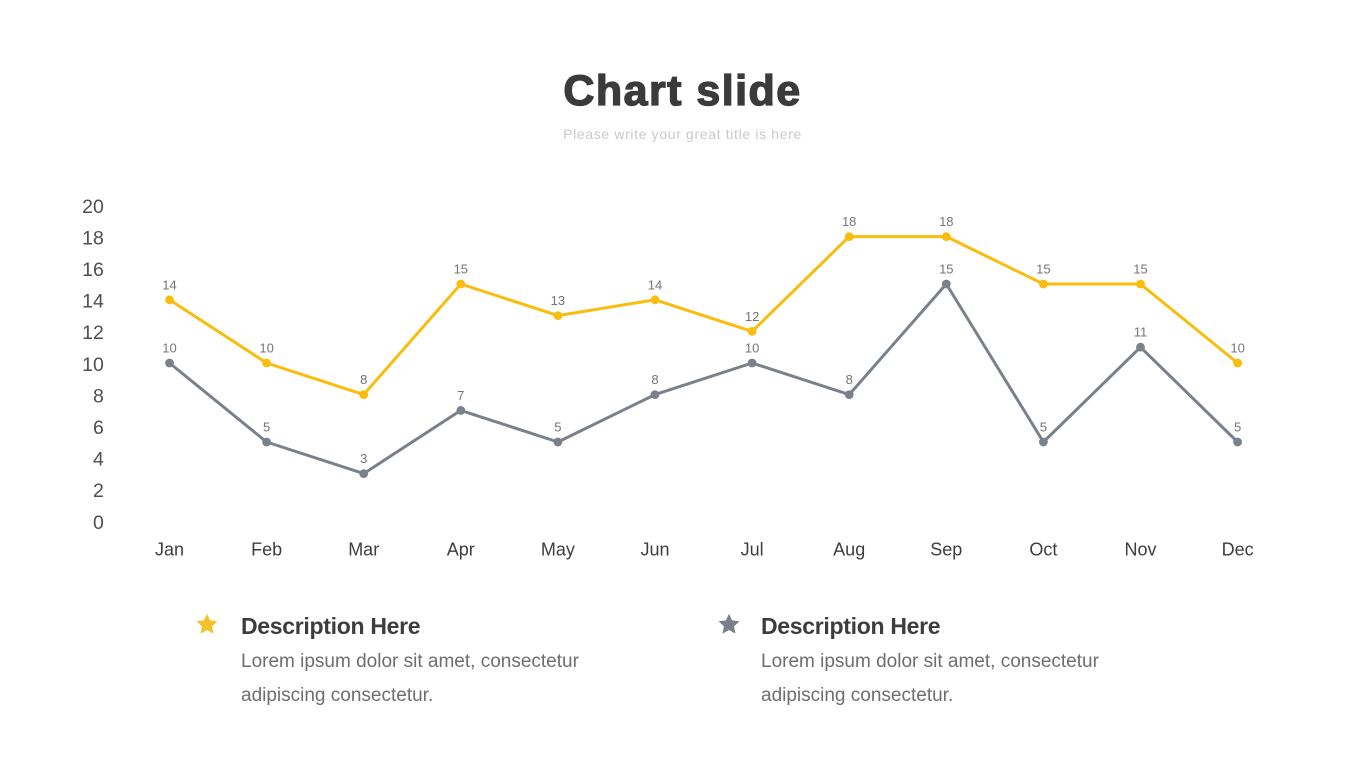  Describe the element at coordinates (1141, 332) in the screenshot. I see `svg-text: 11` at that location.